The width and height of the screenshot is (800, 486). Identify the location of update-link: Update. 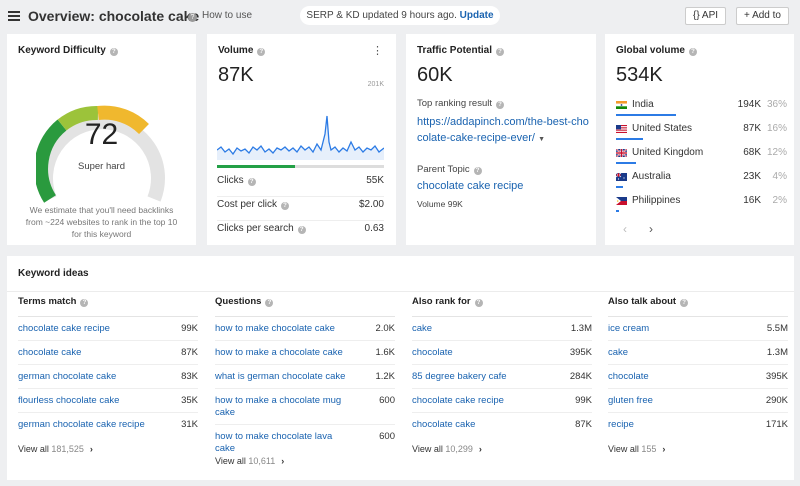
(476, 15).